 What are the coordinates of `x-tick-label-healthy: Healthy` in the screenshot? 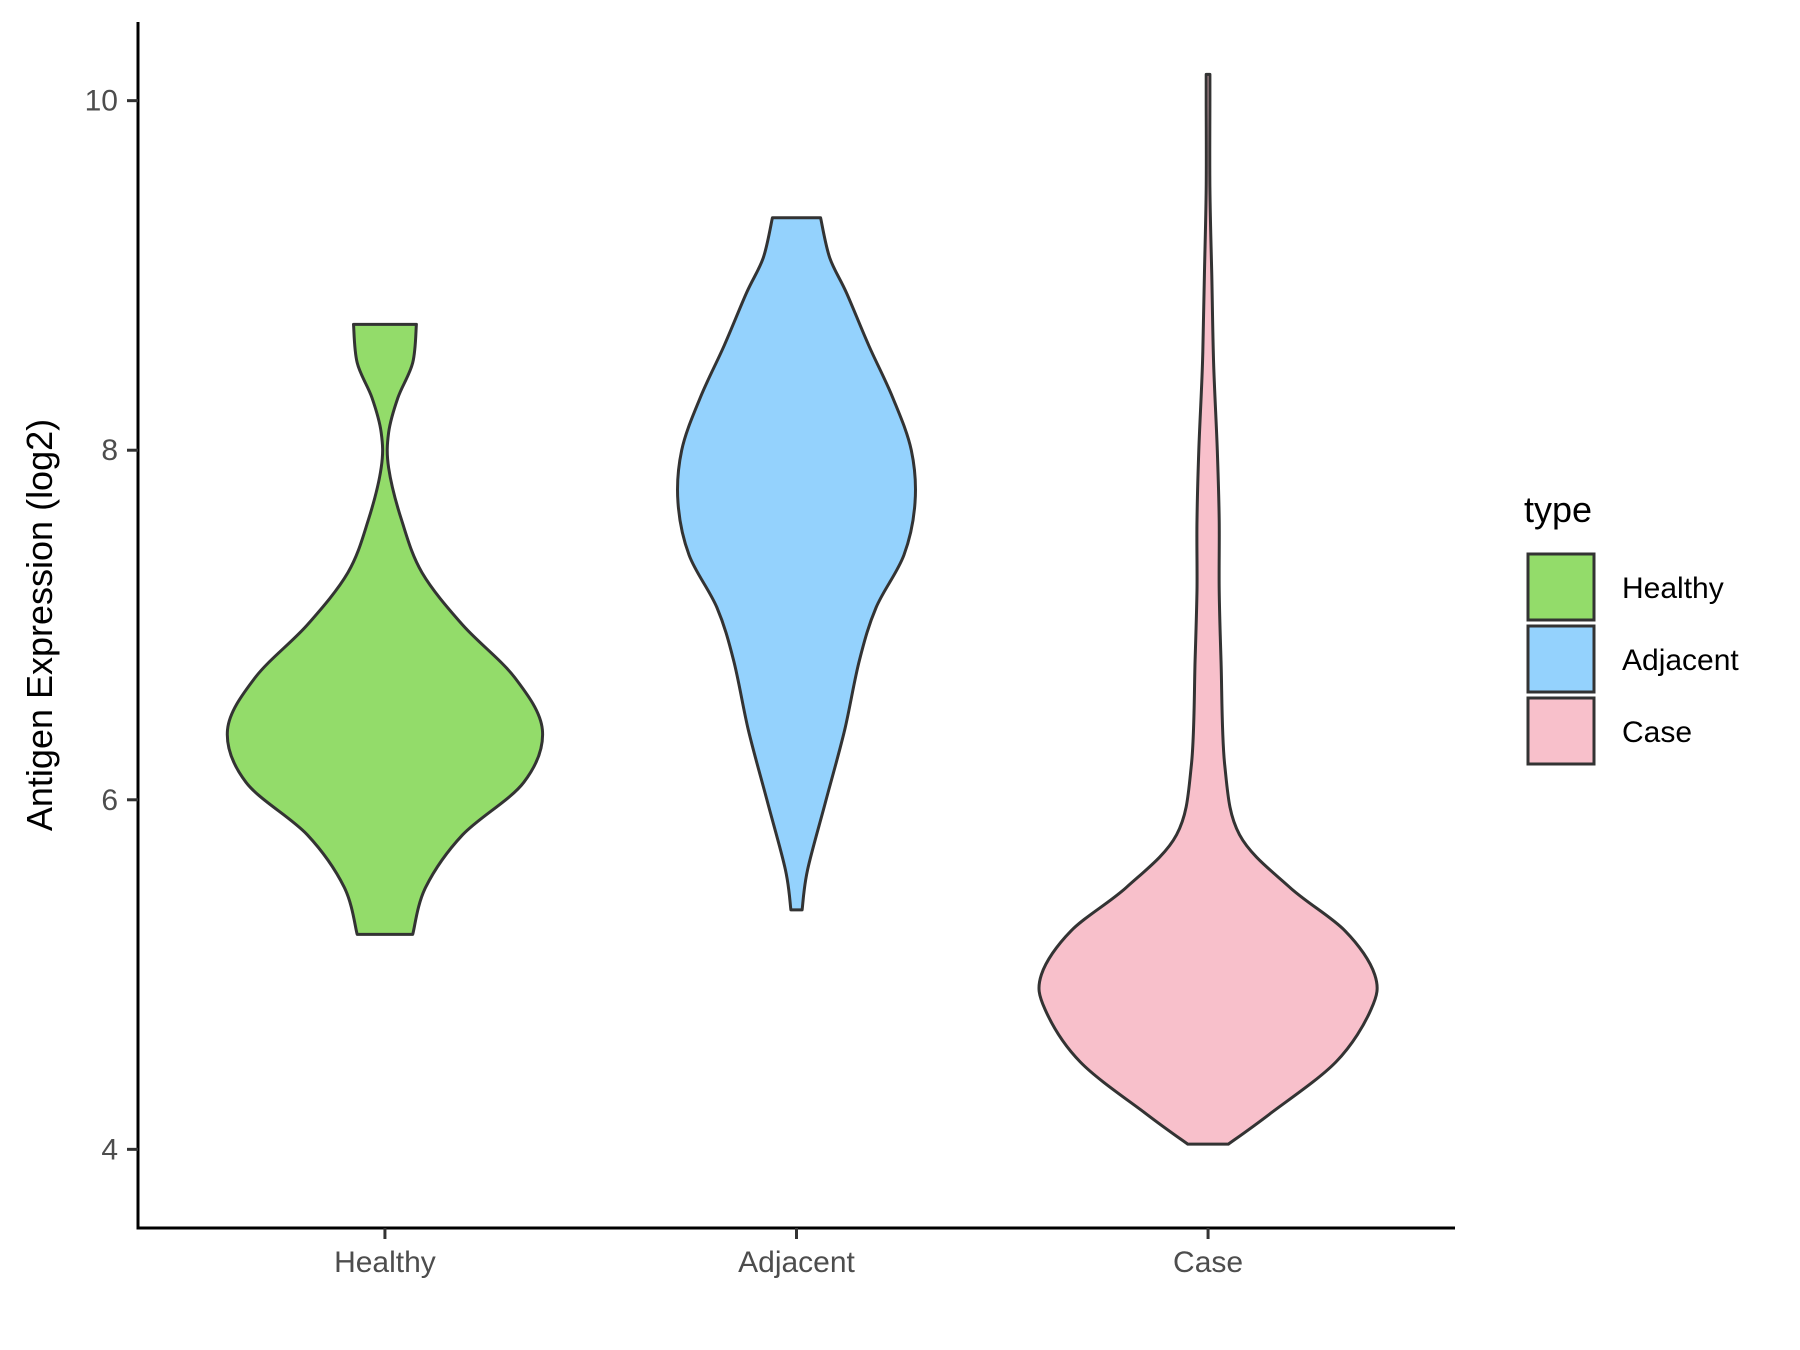 It's located at (385, 1262).